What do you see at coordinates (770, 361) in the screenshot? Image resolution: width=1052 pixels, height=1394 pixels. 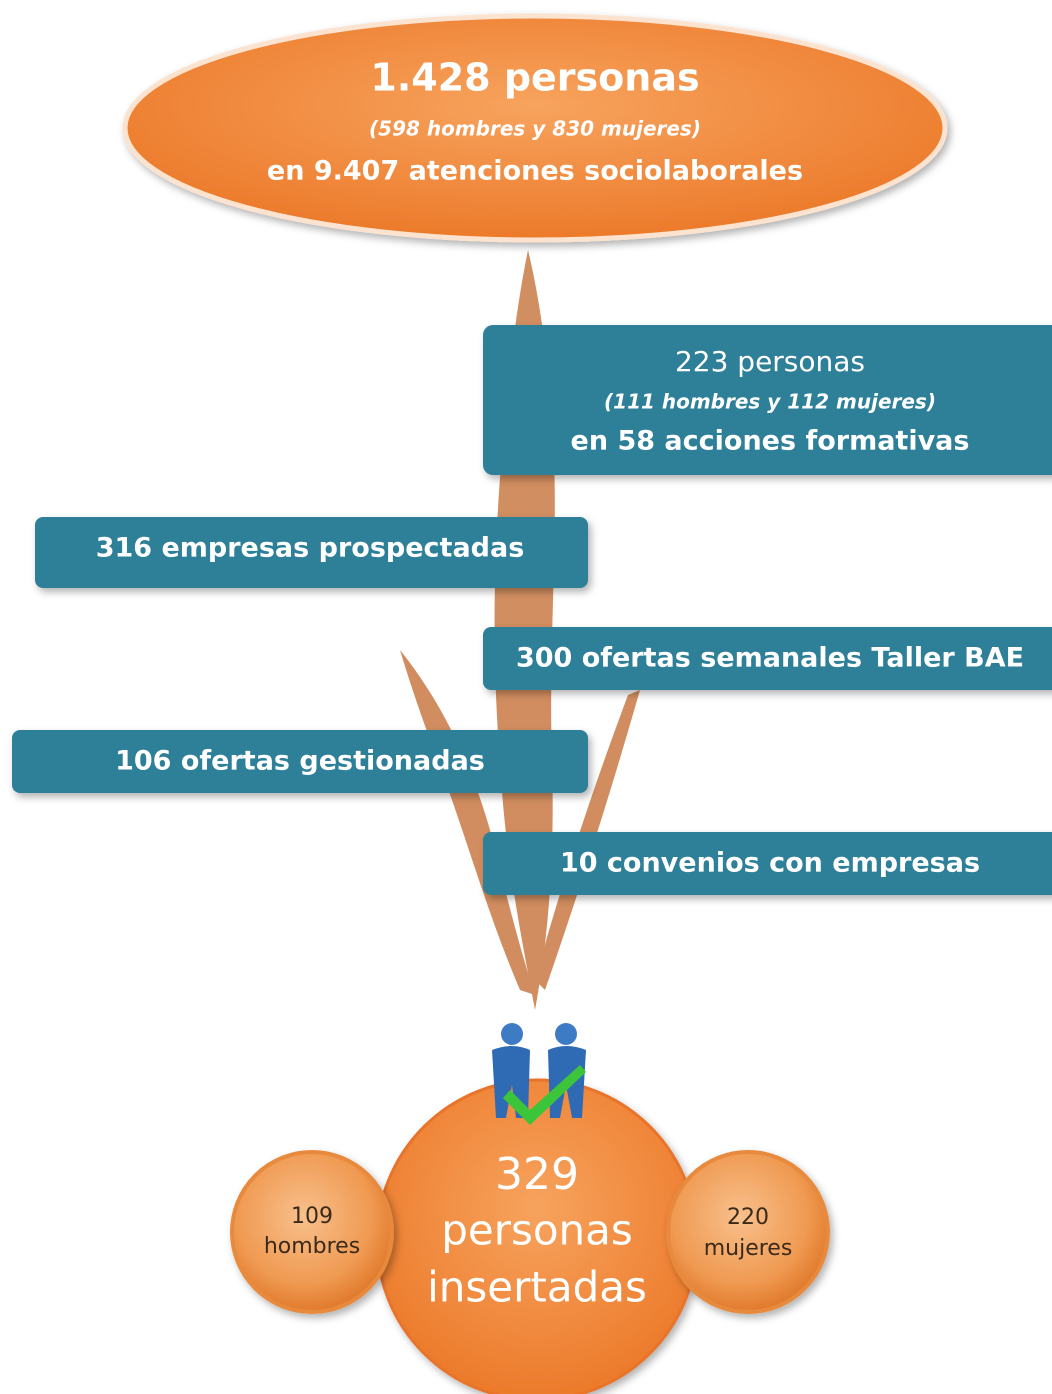 I see `box-line: 223 personas` at bounding box center [770, 361].